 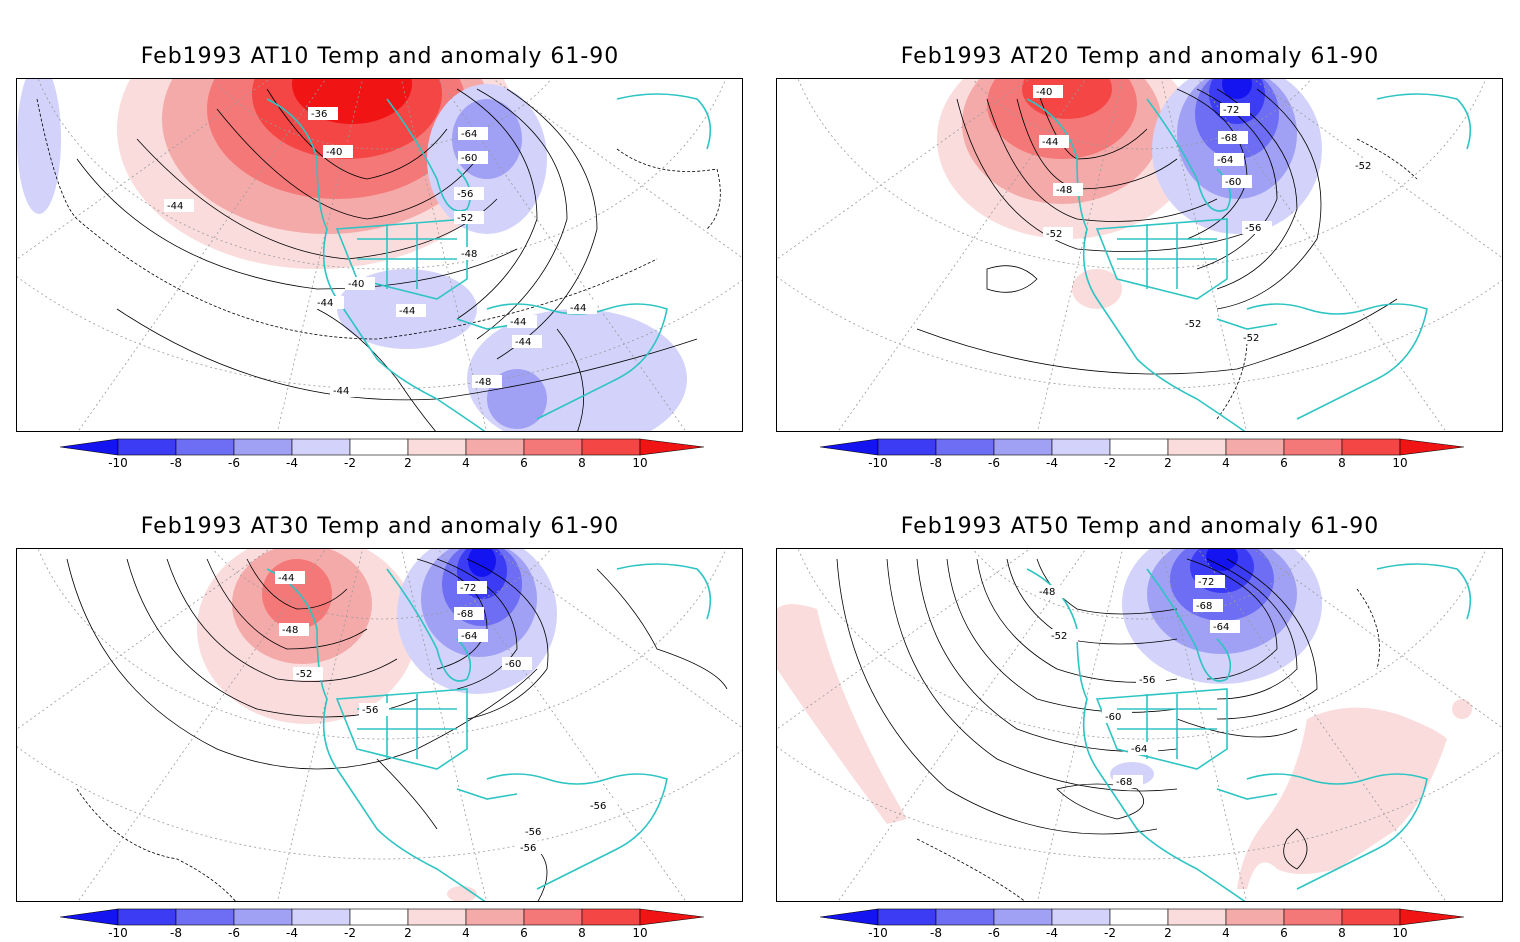 I want to click on panel-title: Feb1993 AT10 Temp and anomaly 61-90, so click(x=380, y=56).